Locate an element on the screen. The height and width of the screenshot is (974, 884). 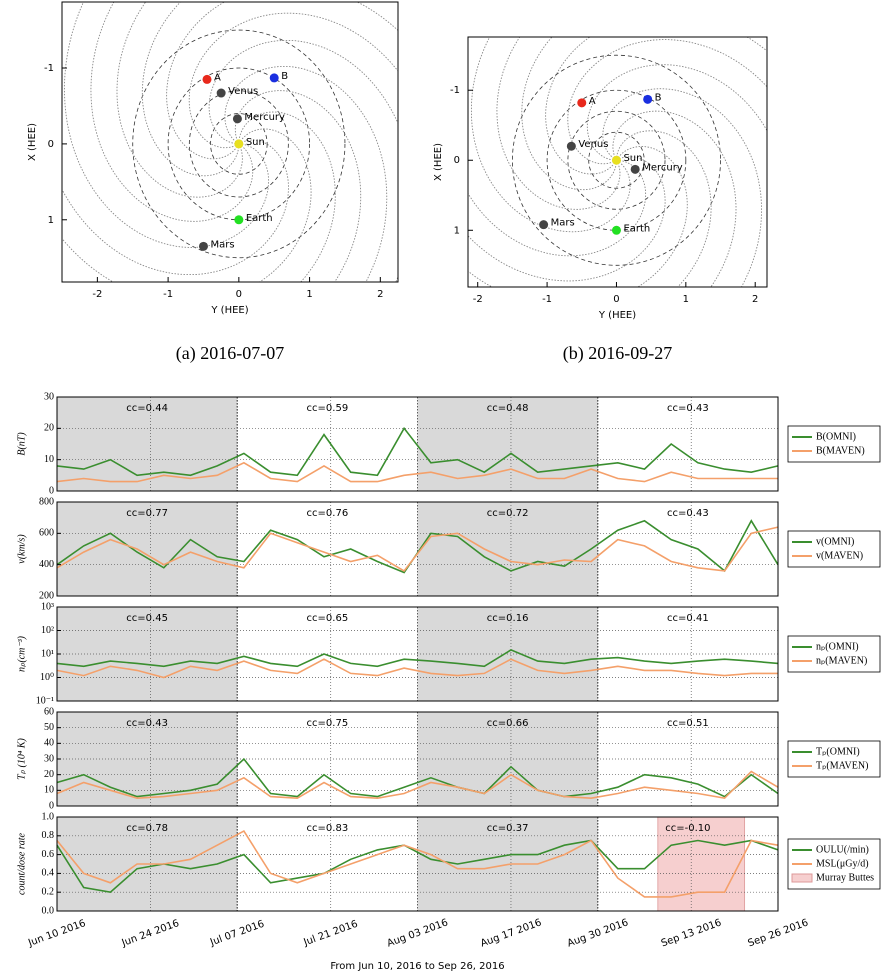
x-tick-label: 0 is located at coordinates (239, 294).